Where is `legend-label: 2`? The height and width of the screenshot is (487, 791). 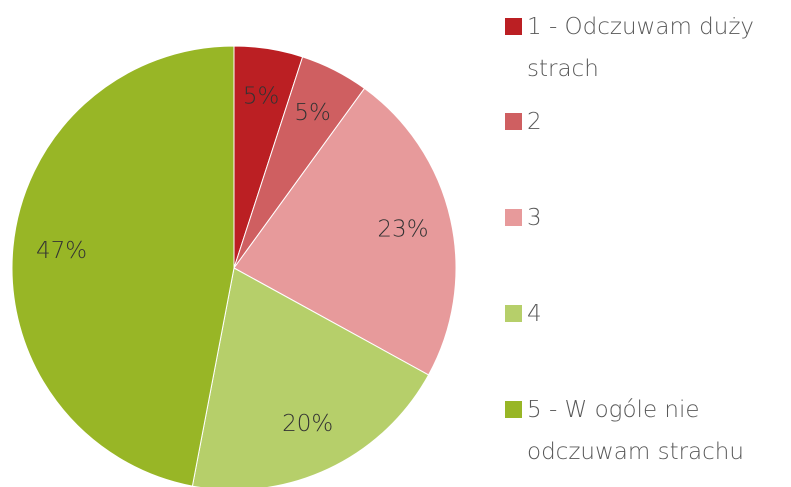 legend-label: 2 is located at coordinates (534, 122).